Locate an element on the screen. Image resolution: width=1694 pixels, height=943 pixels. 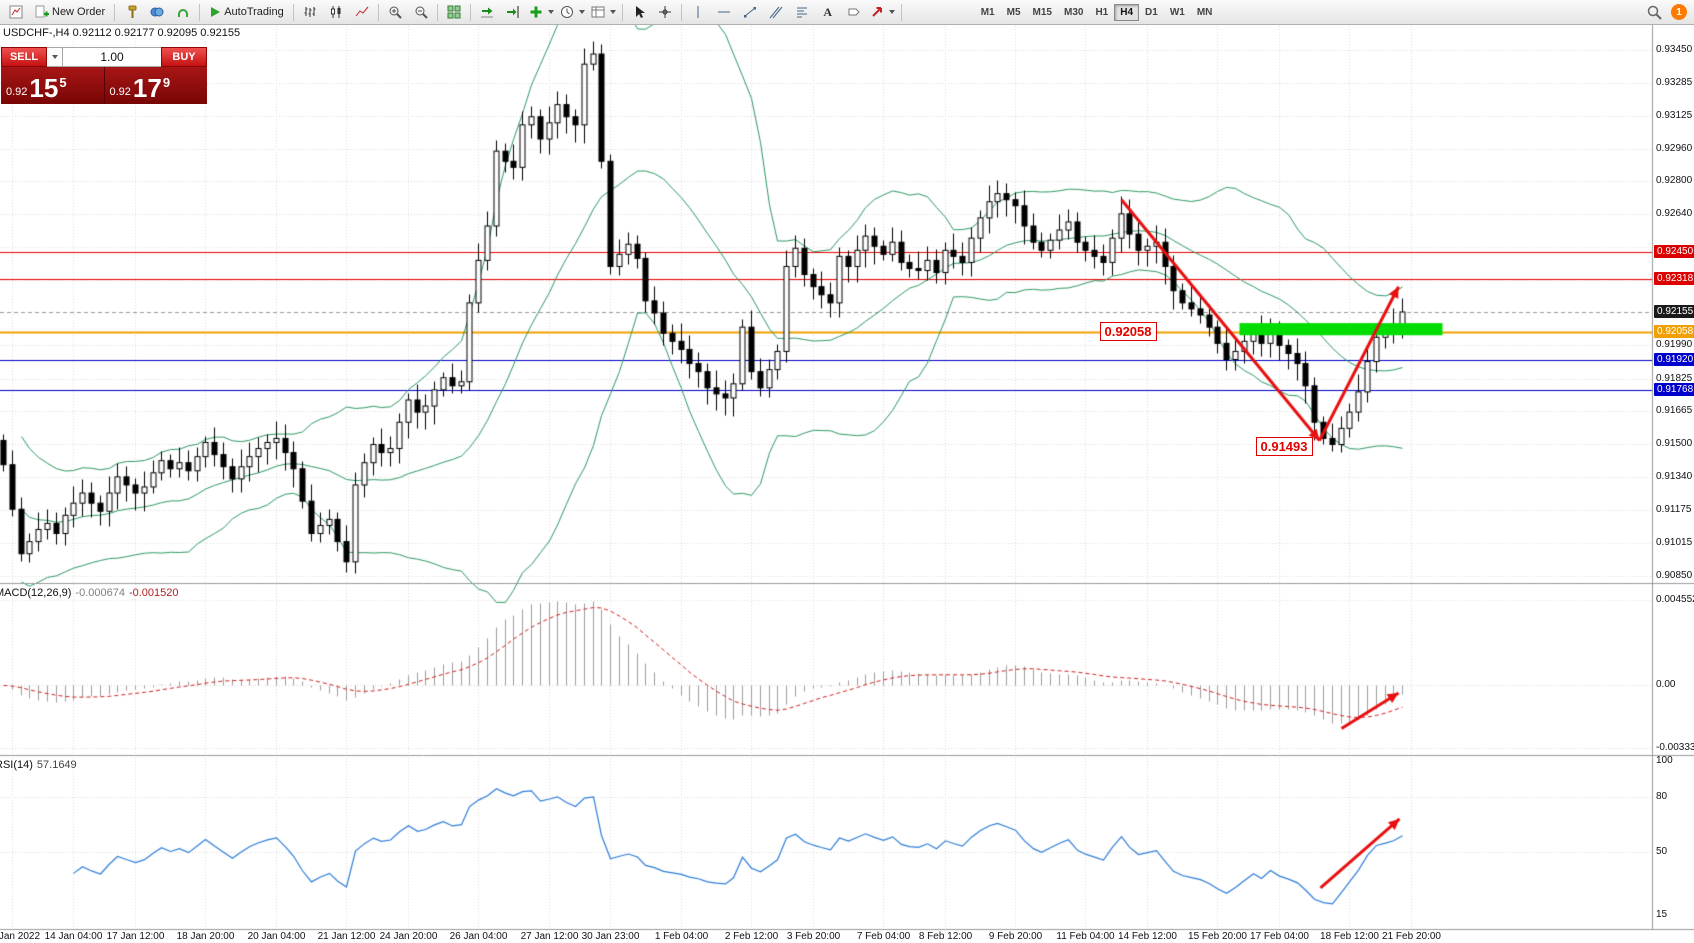
new-order-button: New Order is located at coordinates (70, 12).